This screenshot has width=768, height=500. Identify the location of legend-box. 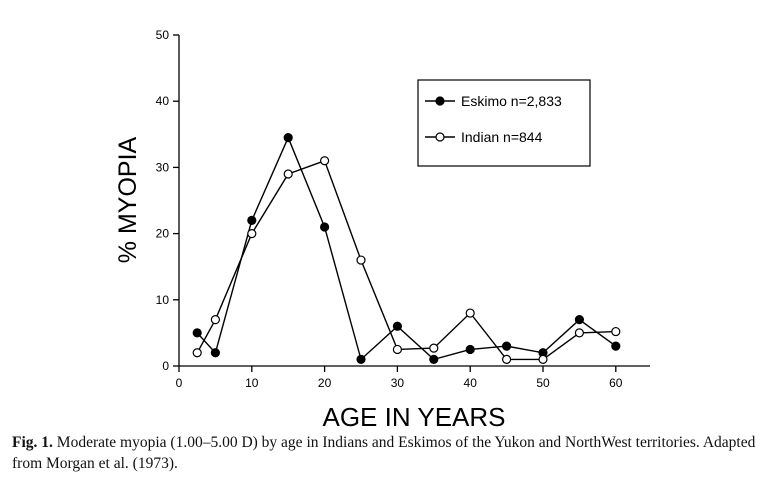
(504, 123).